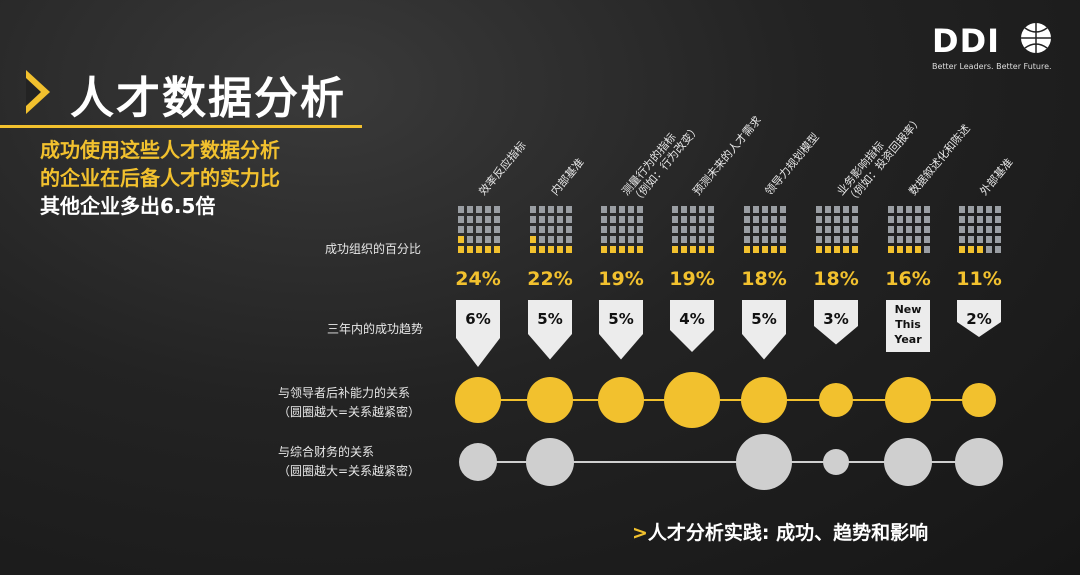 The width and height of the screenshot is (1080, 575). Describe the element at coordinates (835, 319) in the screenshot. I see `trend-label: 3%` at that location.